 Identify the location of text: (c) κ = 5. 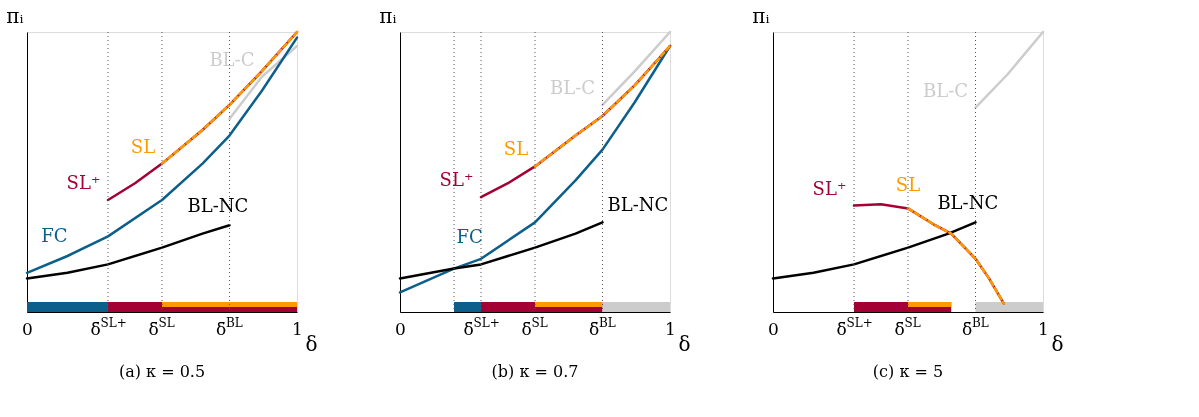
(908, 371).